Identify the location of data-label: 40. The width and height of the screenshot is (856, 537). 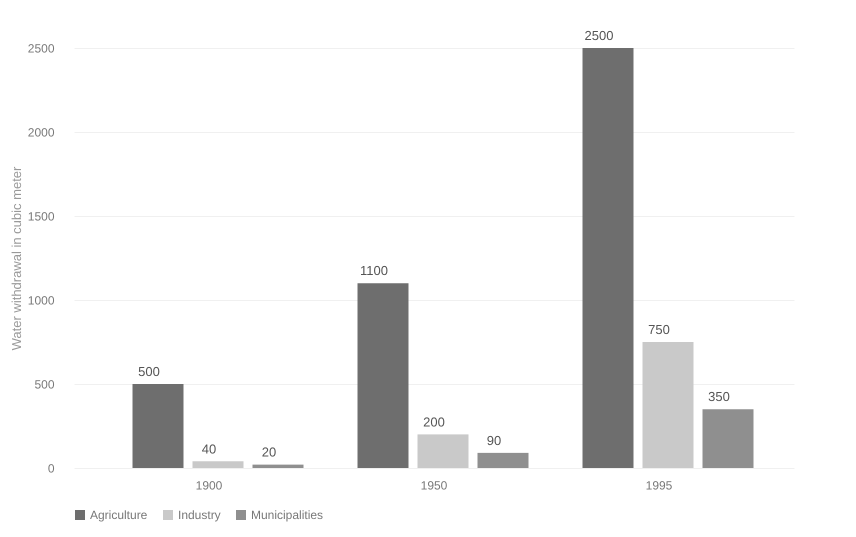
(209, 448).